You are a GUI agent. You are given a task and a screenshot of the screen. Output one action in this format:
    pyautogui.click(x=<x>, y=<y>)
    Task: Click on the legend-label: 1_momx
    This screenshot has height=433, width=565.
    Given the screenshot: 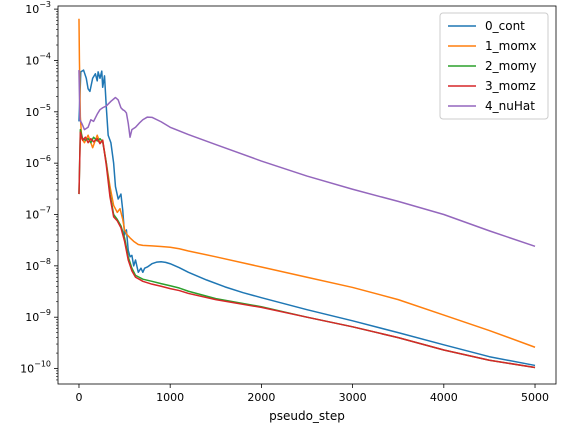 What is the action you would take?
    pyautogui.click(x=510, y=46)
    